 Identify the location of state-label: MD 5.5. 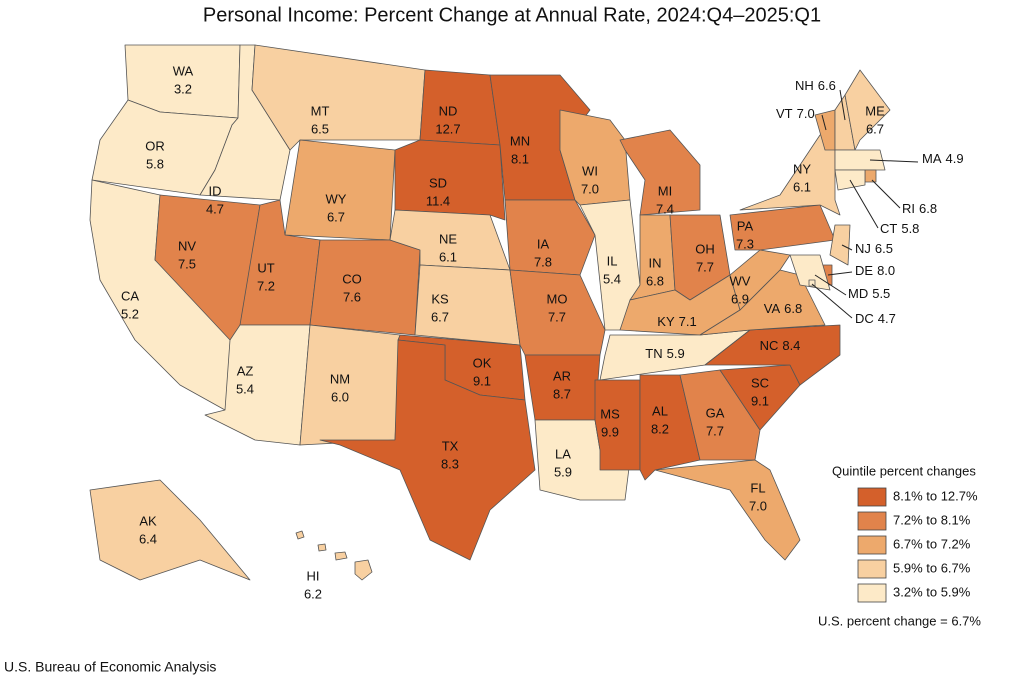
(869, 293).